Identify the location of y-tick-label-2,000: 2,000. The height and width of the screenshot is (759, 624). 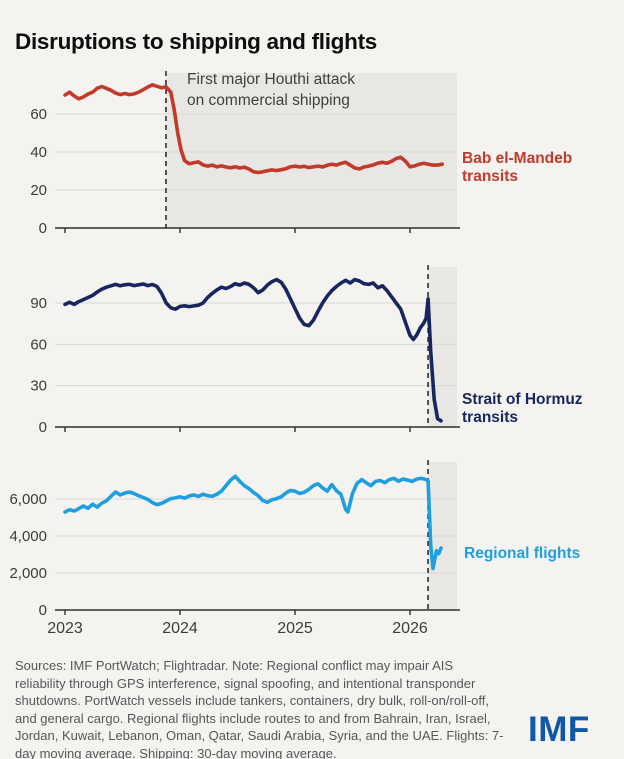
(28, 573).